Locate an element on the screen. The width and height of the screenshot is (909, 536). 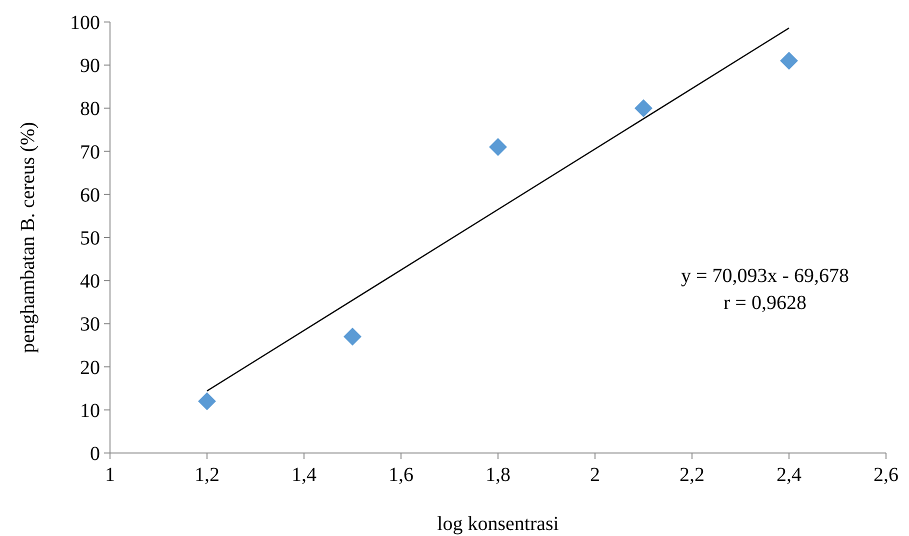
y-tick-label: 50 is located at coordinates (90, 239).